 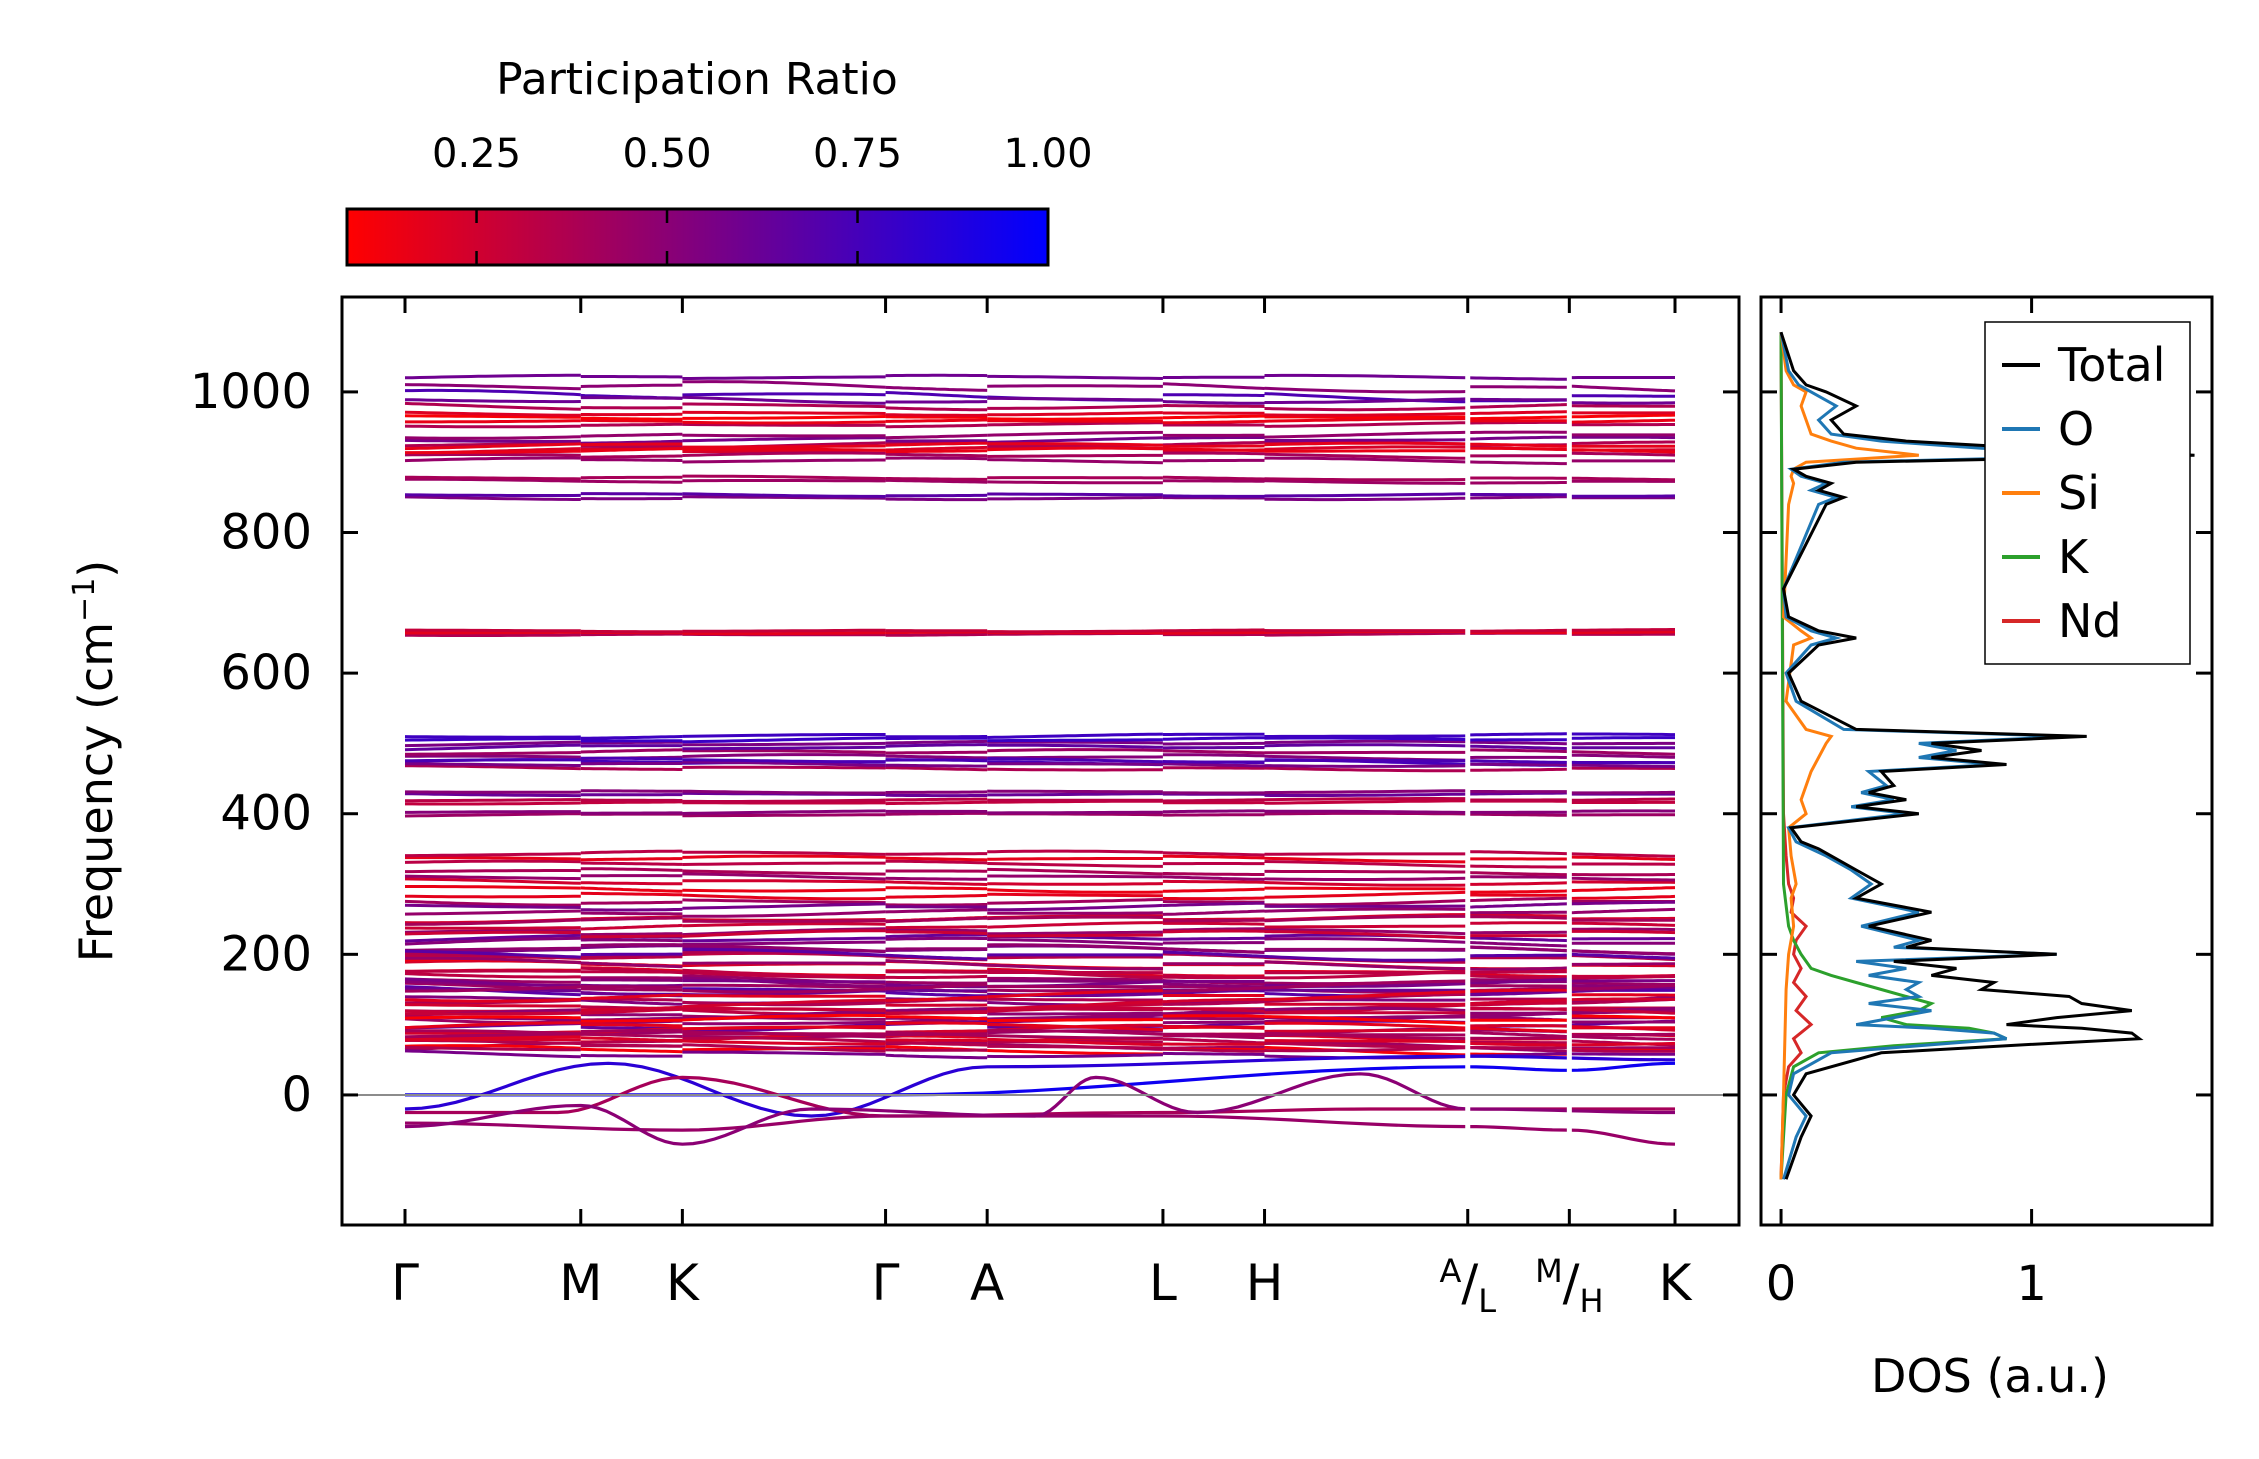 What do you see at coordinates (84, 600) in the screenshot?
I see `y-axis-label-sup: −1` at bounding box center [84, 600].